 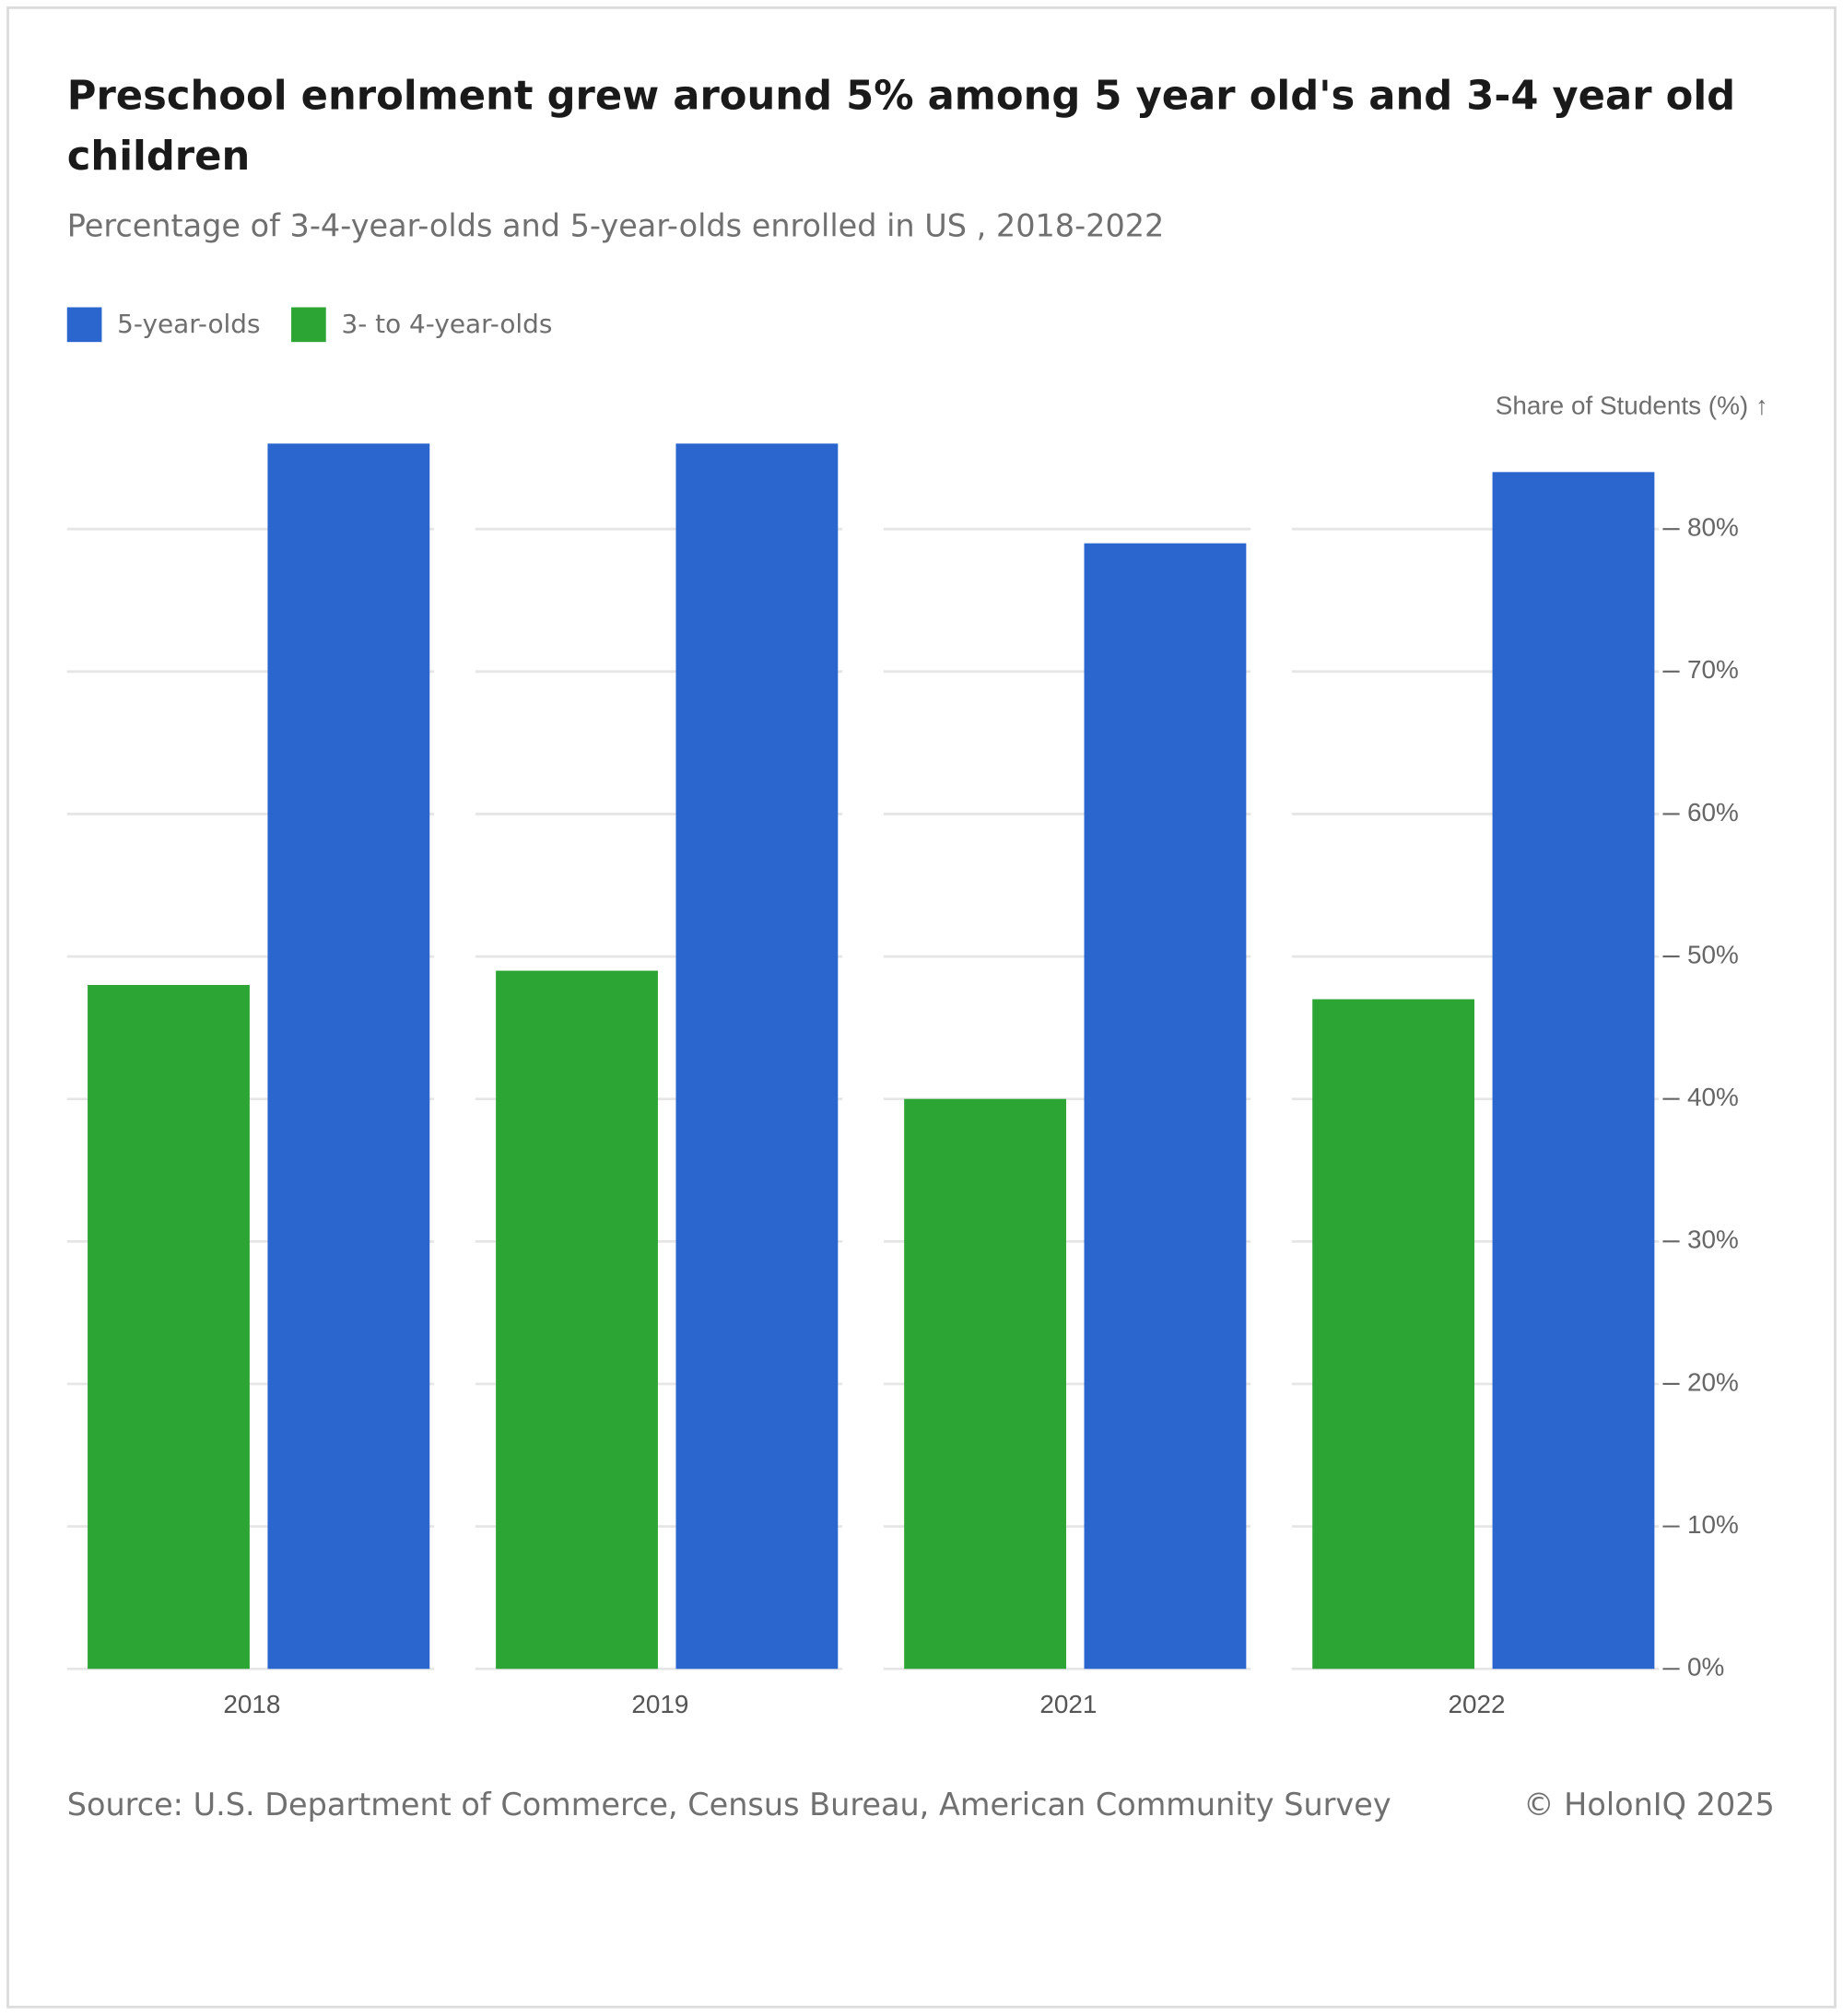 I want to click on x-tick-label: 2022, so click(x=1476, y=1704).